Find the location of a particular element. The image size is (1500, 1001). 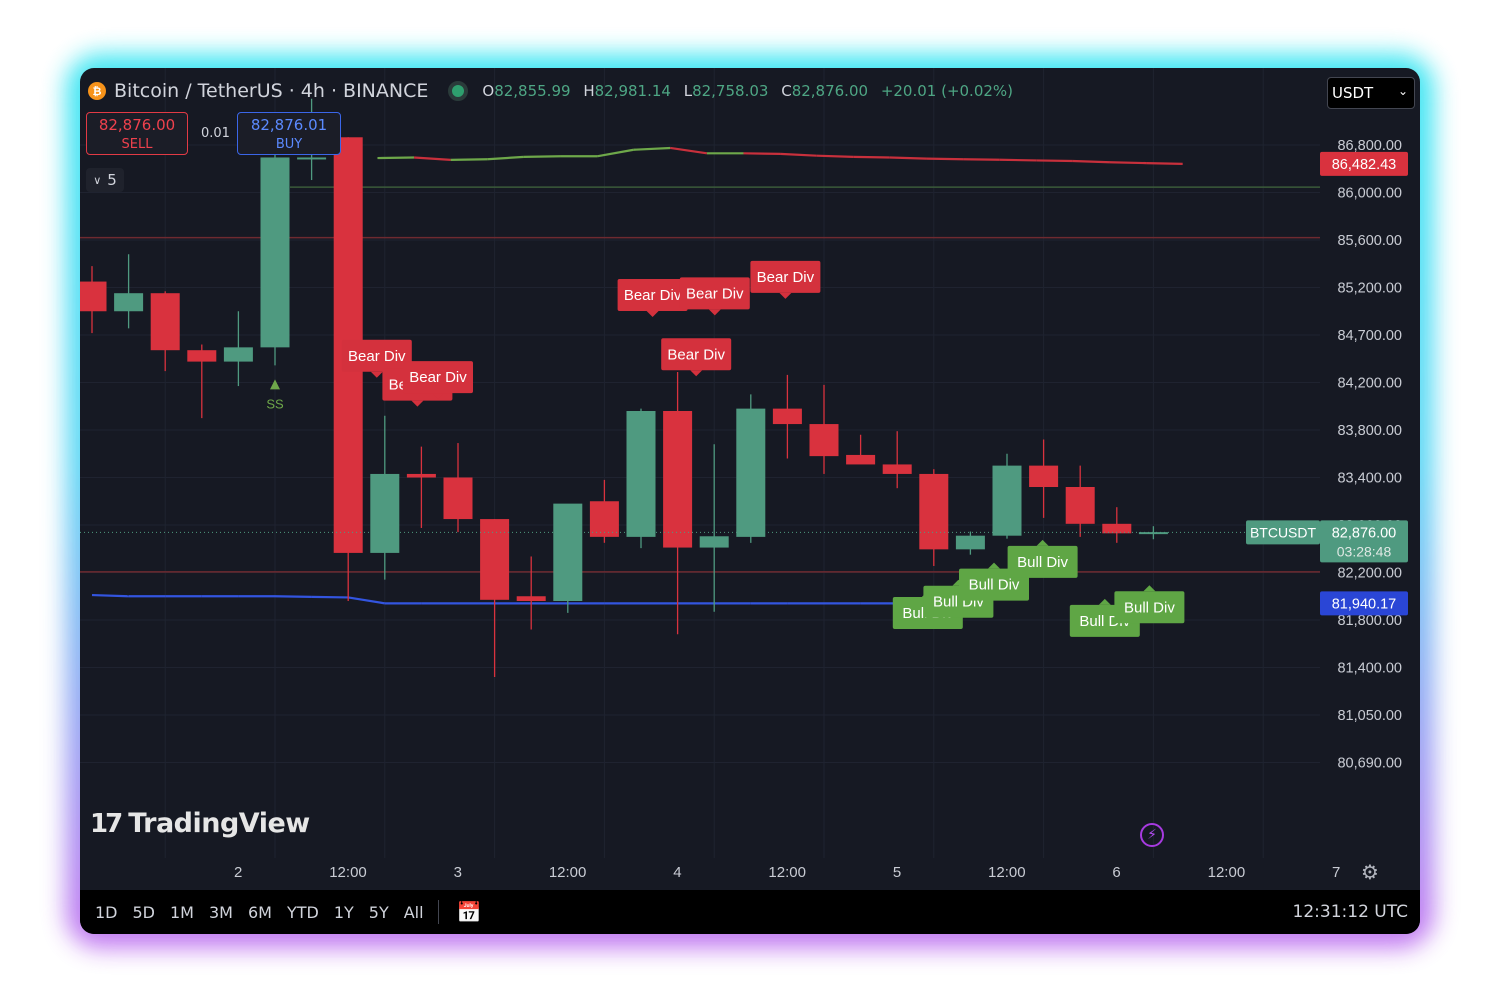

goto-date-icon: 📅 is located at coordinates (469, 912).